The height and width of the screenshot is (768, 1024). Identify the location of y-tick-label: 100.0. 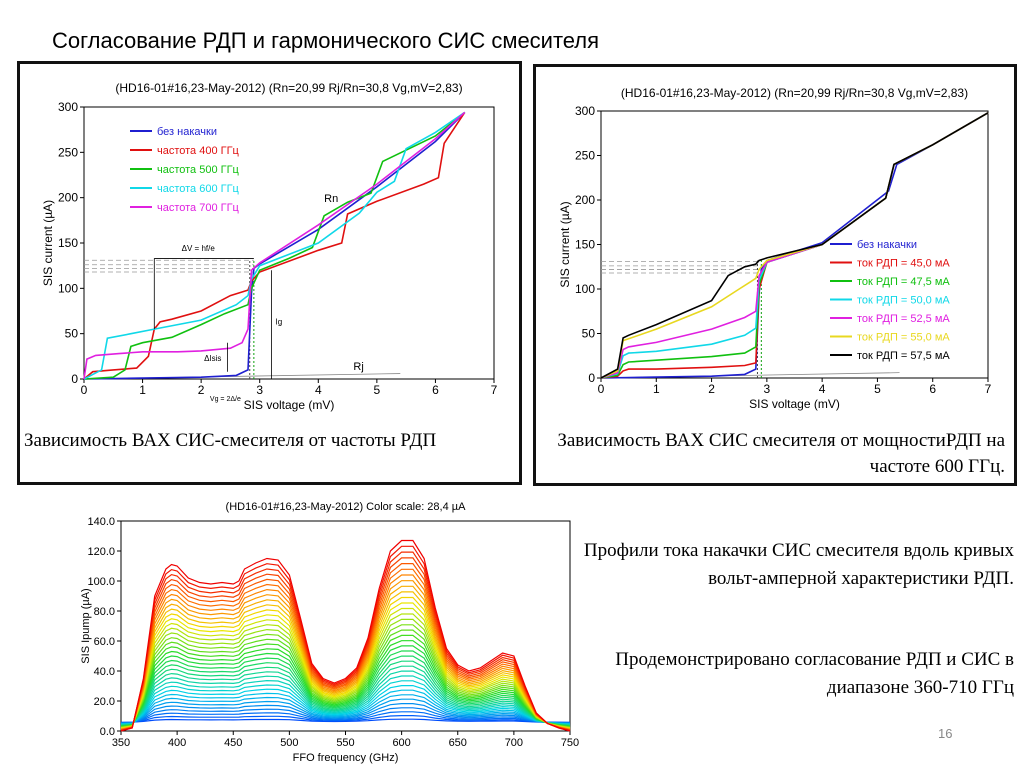
(101, 582).